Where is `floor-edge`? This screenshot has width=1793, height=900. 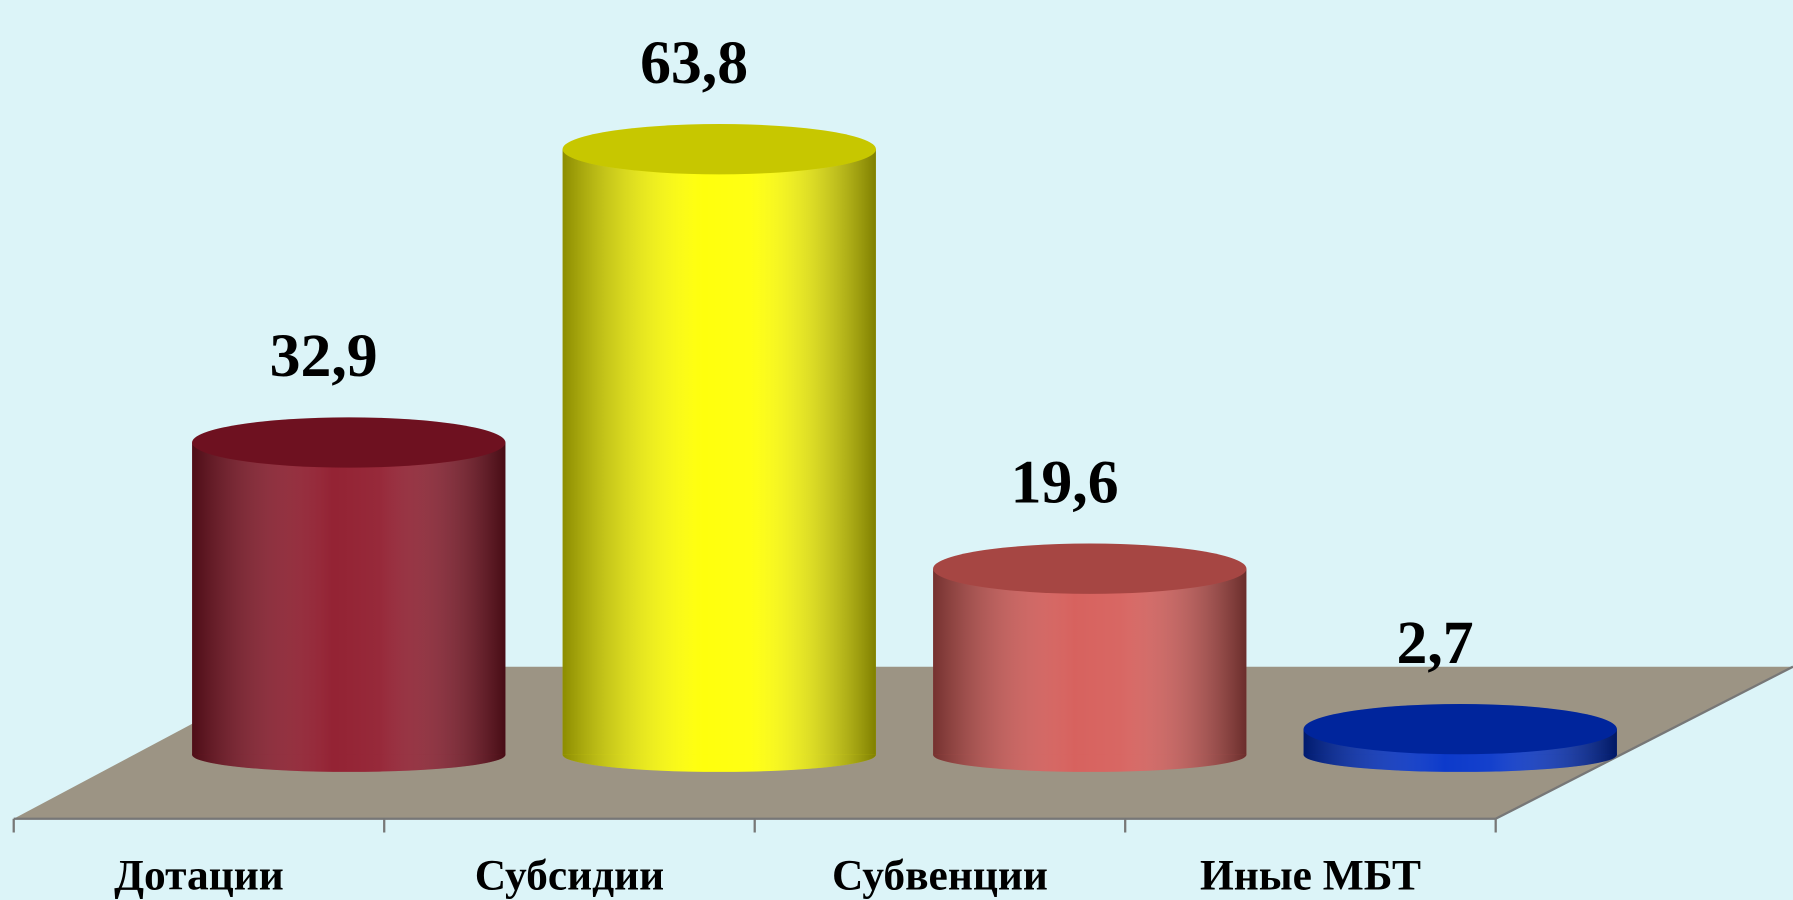
floor-edge is located at coordinates (1644, 742).